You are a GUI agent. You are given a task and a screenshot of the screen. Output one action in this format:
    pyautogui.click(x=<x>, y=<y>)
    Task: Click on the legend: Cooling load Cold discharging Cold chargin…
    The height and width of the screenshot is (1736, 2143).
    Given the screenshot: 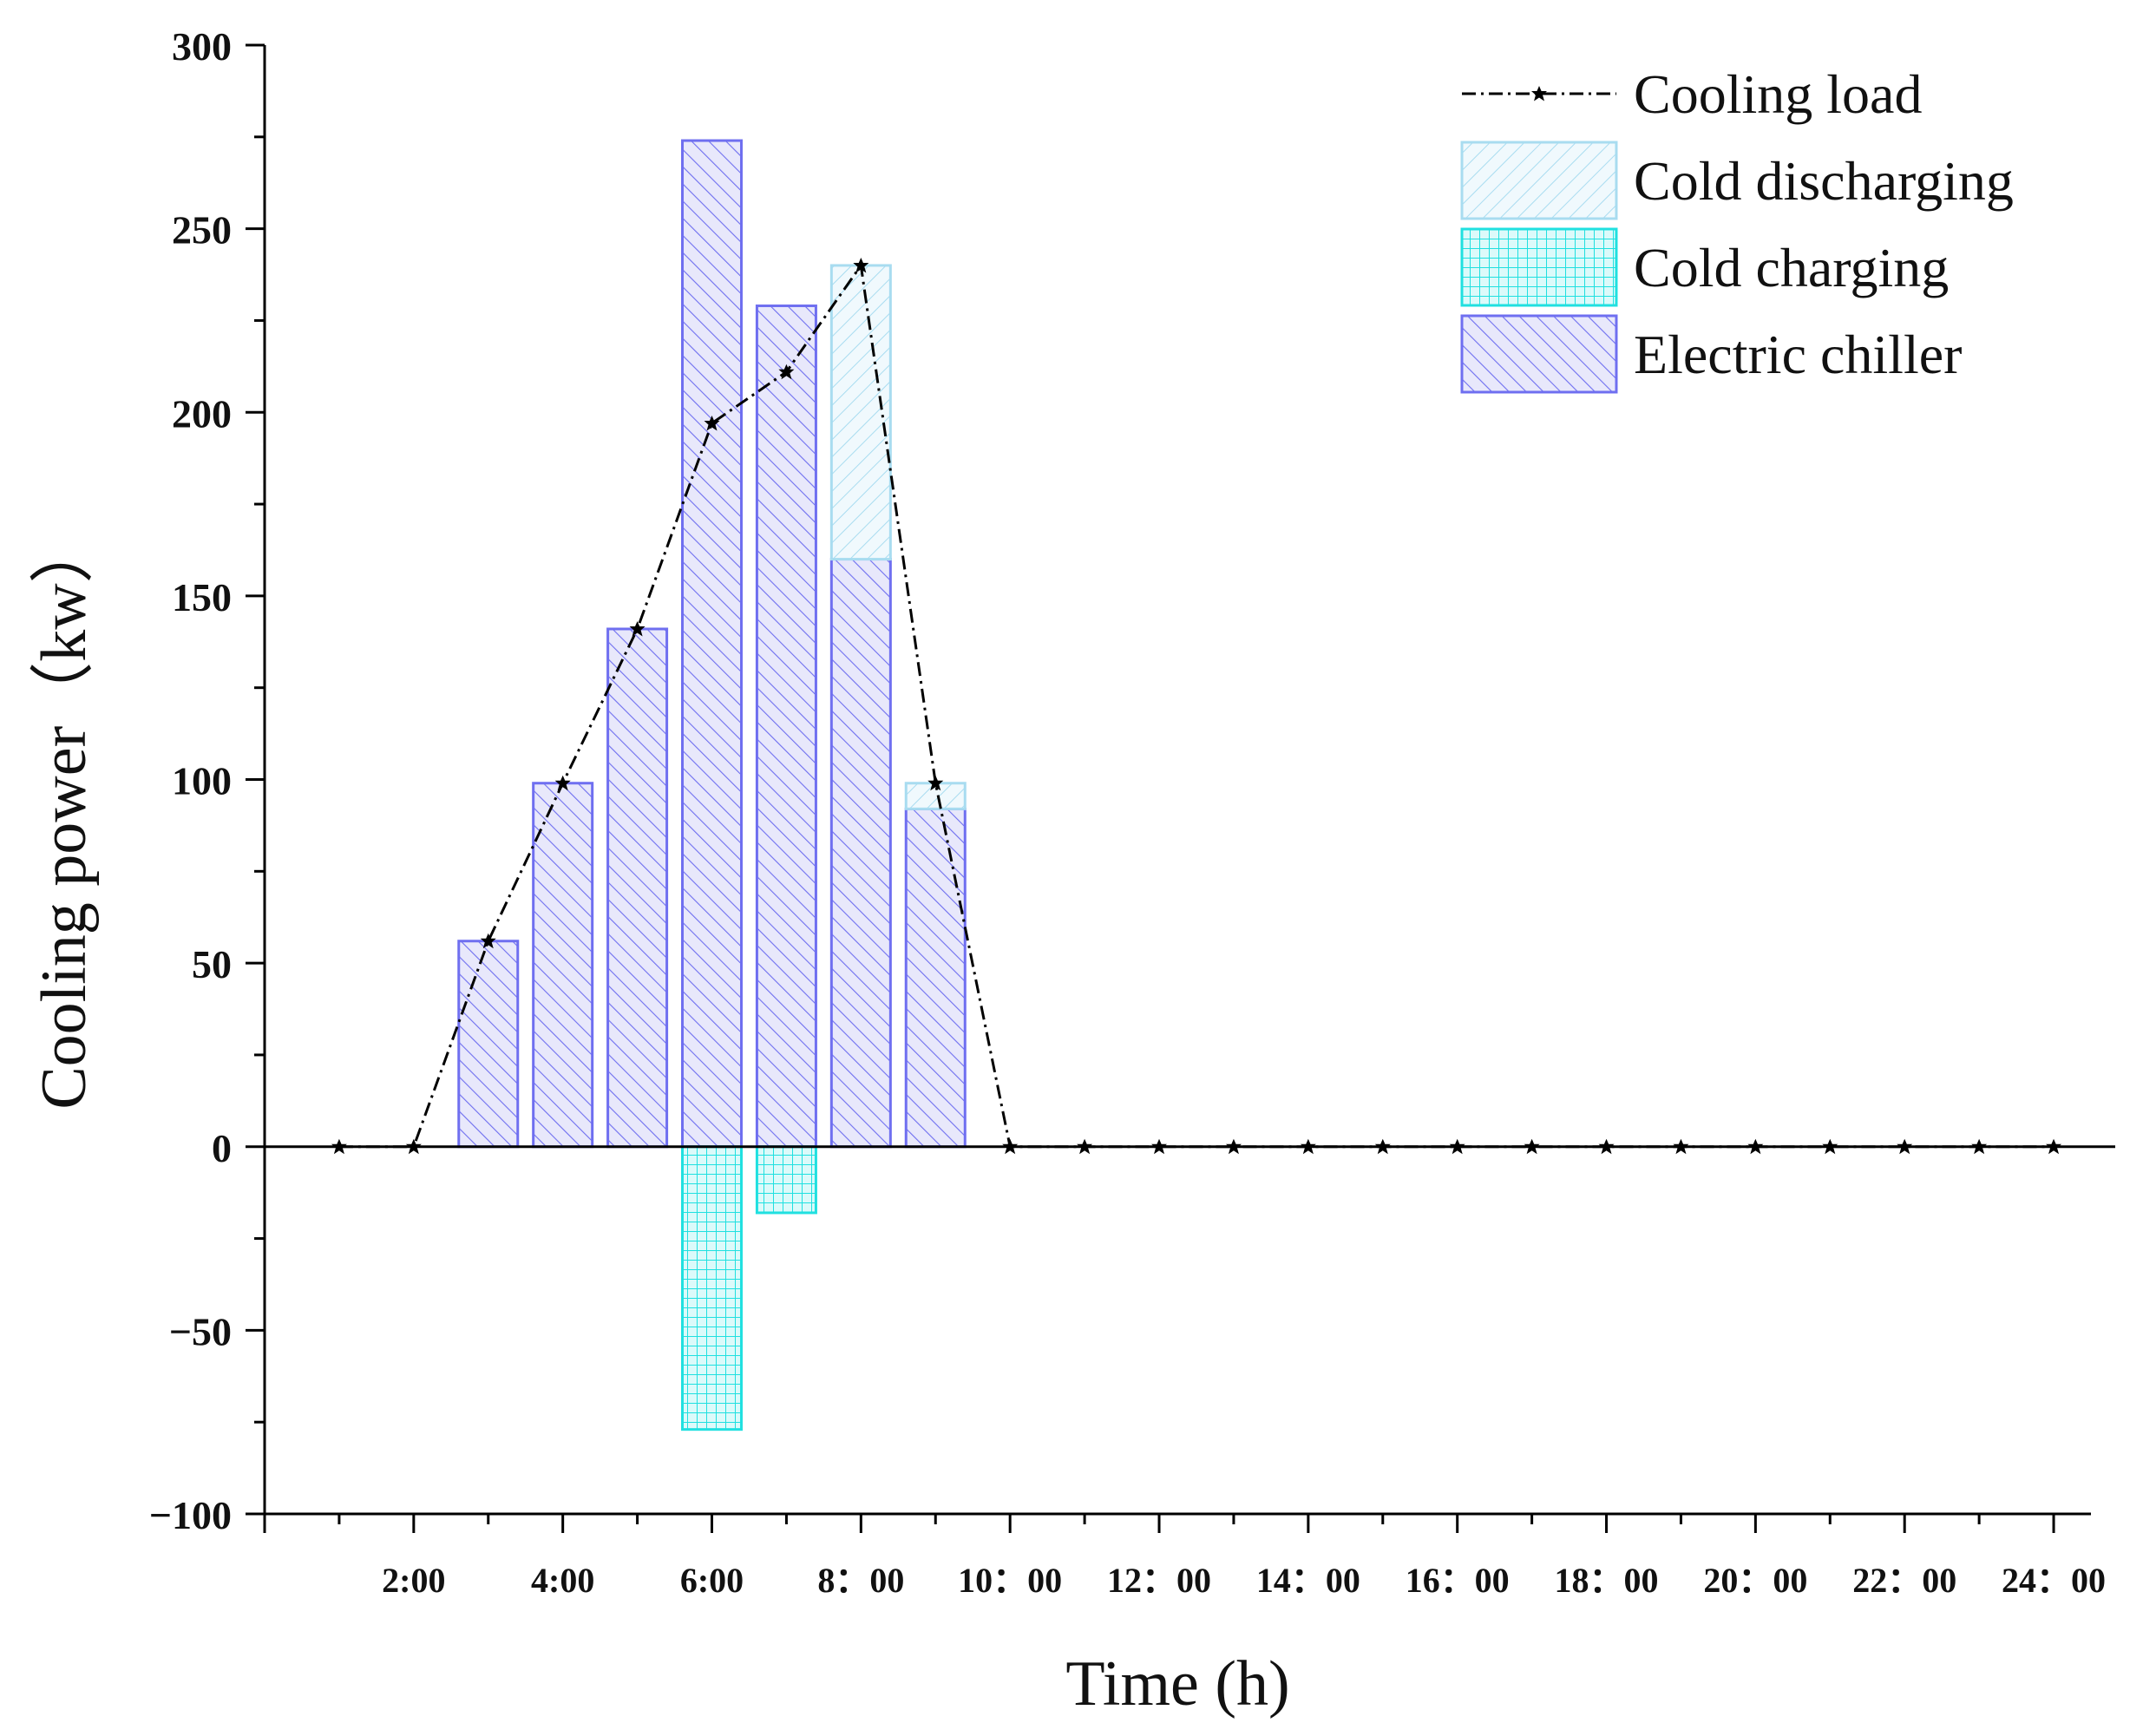 What is the action you would take?
    pyautogui.click(x=1737, y=229)
    